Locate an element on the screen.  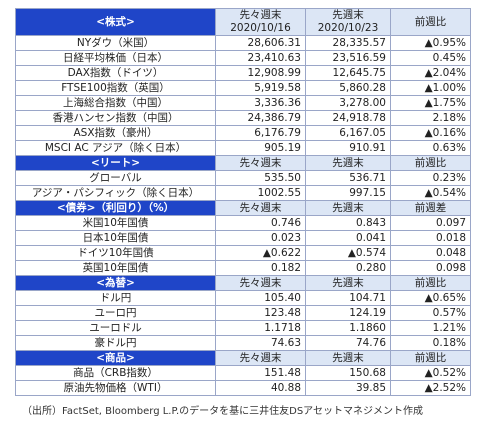
data-row: グローバル 535.50 536.71 0.23% is located at coordinates (243, 178).